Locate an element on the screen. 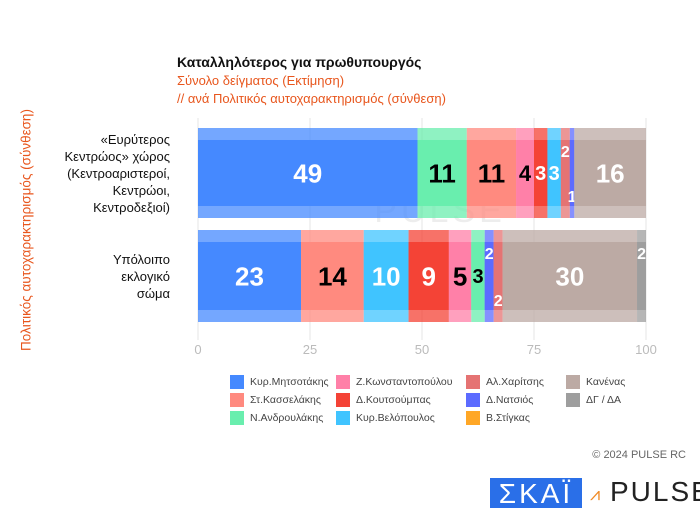 This screenshot has height=510, width=700. pulse-logo-mark: ⩘ is located at coordinates (595, 494).